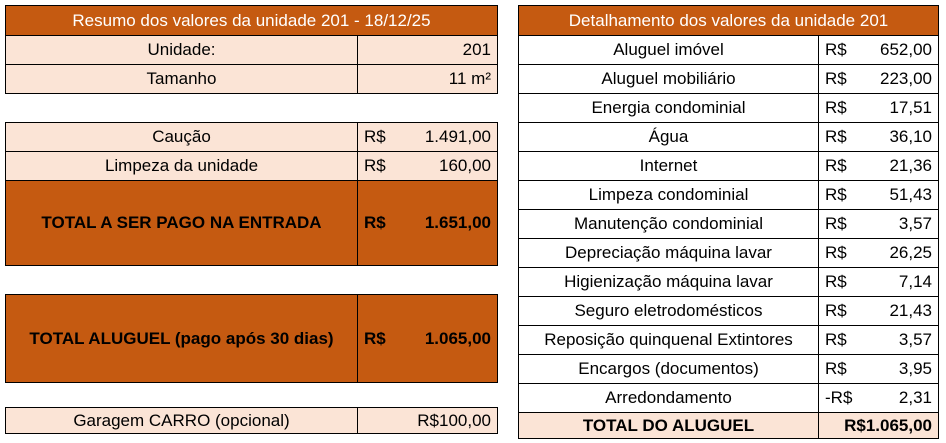 The image size is (946, 443). Describe the element at coordinates (427, 166) in the screenshot. I see `limpeza-amount: R$ 160,00` at that location.